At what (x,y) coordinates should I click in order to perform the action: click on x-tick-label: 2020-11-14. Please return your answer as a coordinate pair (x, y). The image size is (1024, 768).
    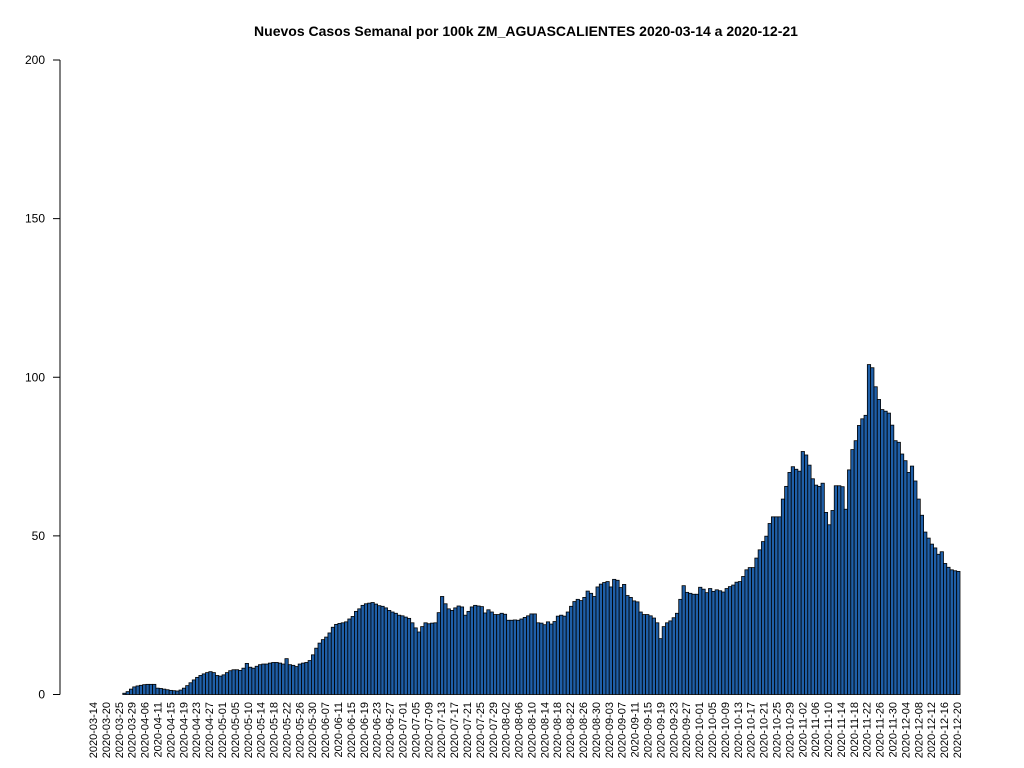
    Looking at the image, I should click on (842, 729).